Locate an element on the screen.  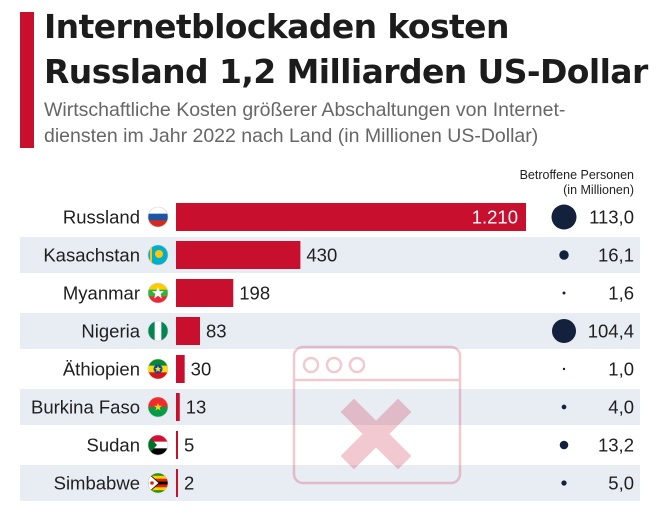
zimbabwe-flag is located at coordinates (158, 483).